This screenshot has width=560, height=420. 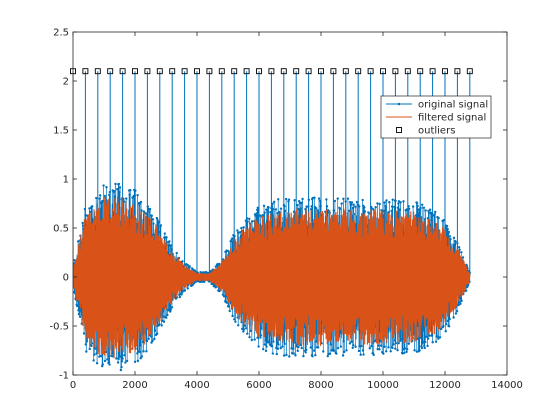 What do you see at coordinates (66, 82) in the screenshot?
I see `y-tick-label: 2` at bounding box center [66, 82].